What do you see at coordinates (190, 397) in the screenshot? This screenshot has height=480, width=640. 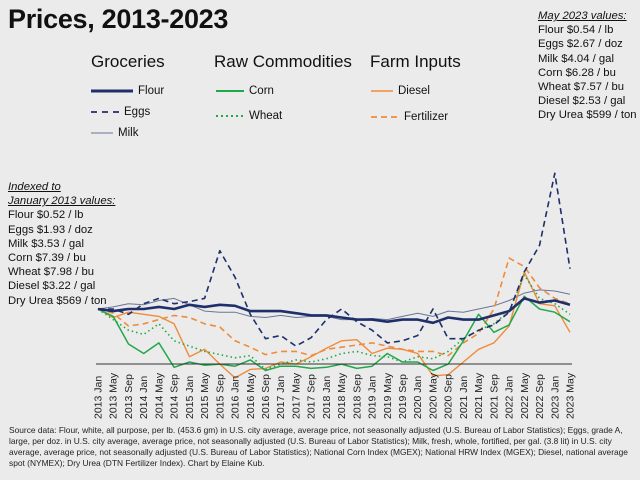 I see `x-tick-label: 2015 Jan` at bounding box center [190, 397].